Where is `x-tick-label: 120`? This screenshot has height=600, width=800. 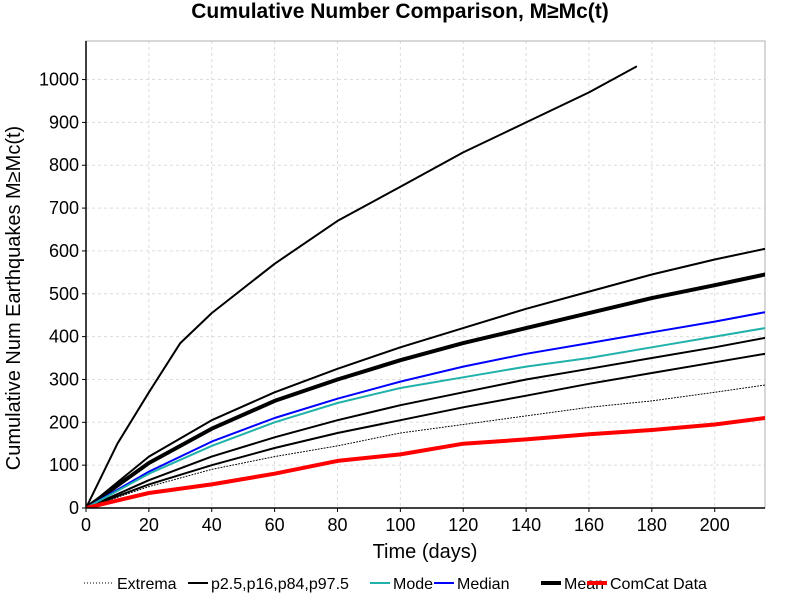 x-tick-label: 120 is located at coordinates (463, 525).